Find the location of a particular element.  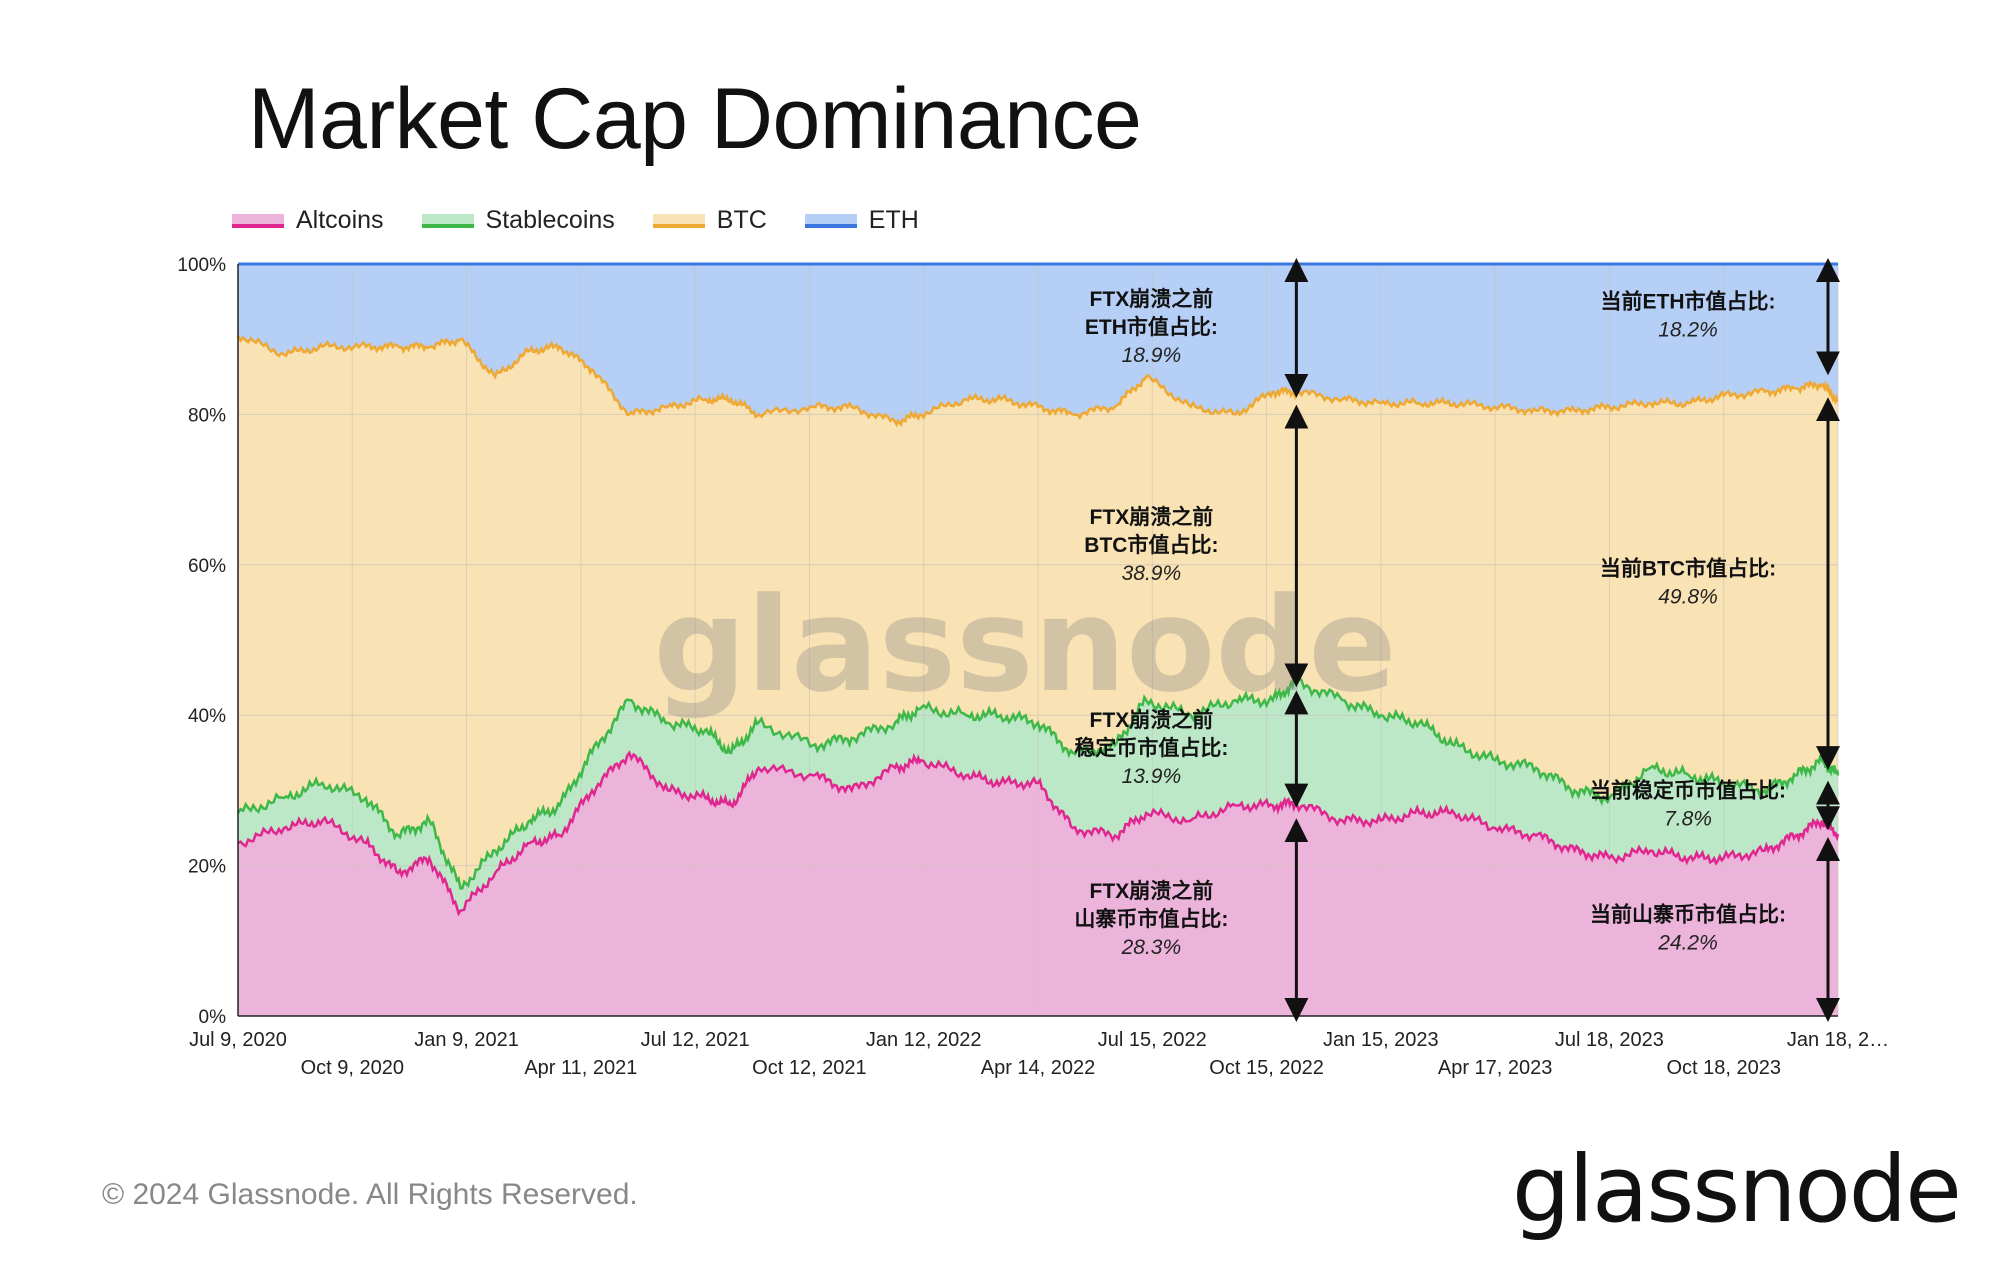

annotation-5: 当前BTC市值占比: 49.8% is located at coordinates (1720, 584).